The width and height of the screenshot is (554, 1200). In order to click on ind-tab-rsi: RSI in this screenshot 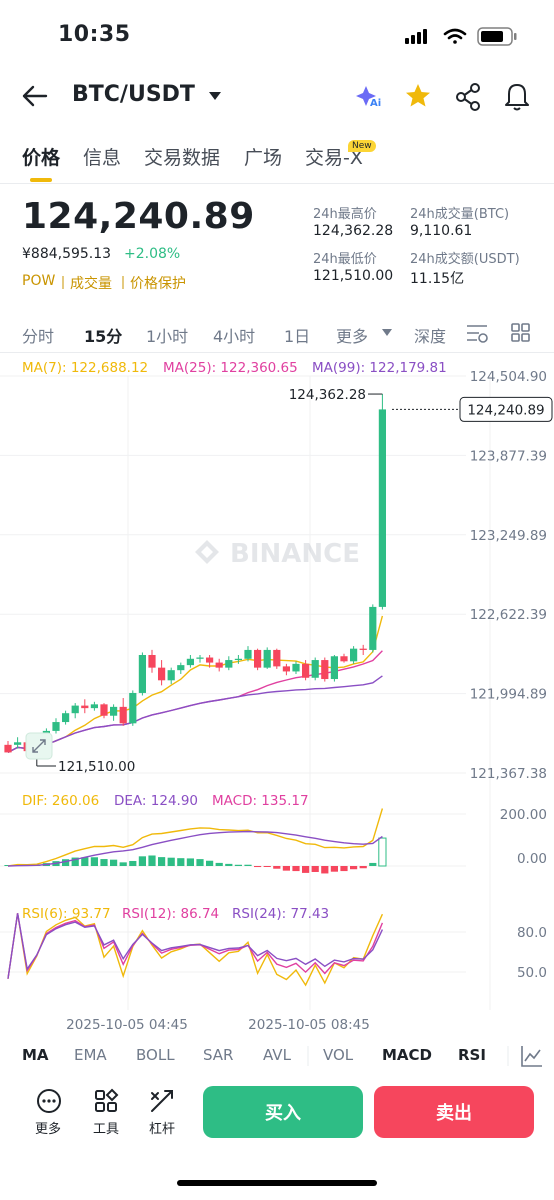, I will do `click(472, 1055)`.